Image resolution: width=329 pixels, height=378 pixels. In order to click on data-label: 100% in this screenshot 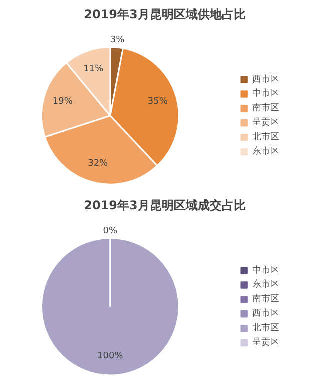, I will do `click(111, 356)`.